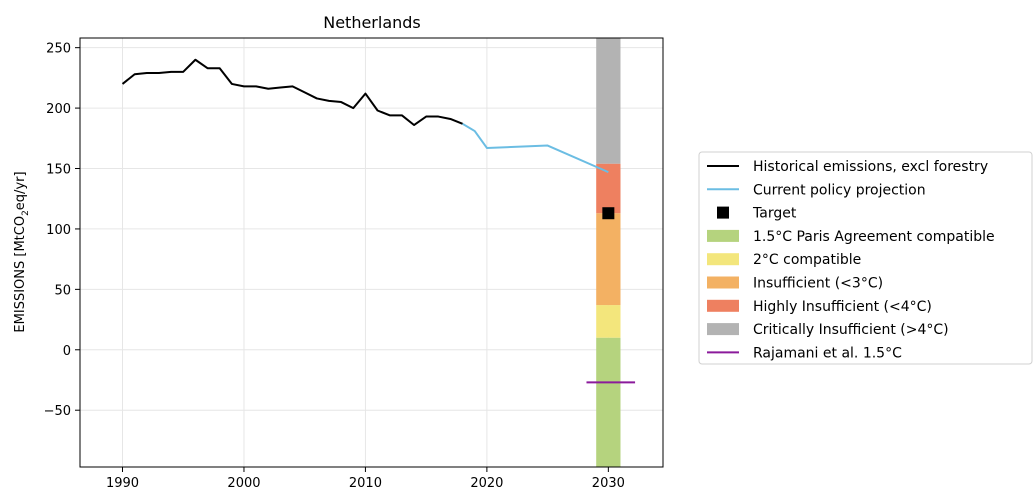 The image size is (1034, 493). I want to click on band-1-5-c-paris-agreement-compatible, so click(608, 402).